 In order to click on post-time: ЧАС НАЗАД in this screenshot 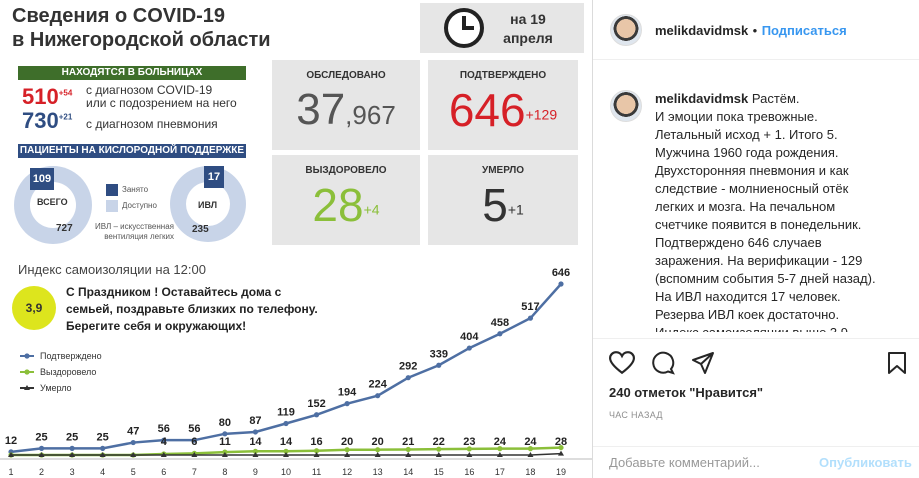, I will do `click(636, 415)`.